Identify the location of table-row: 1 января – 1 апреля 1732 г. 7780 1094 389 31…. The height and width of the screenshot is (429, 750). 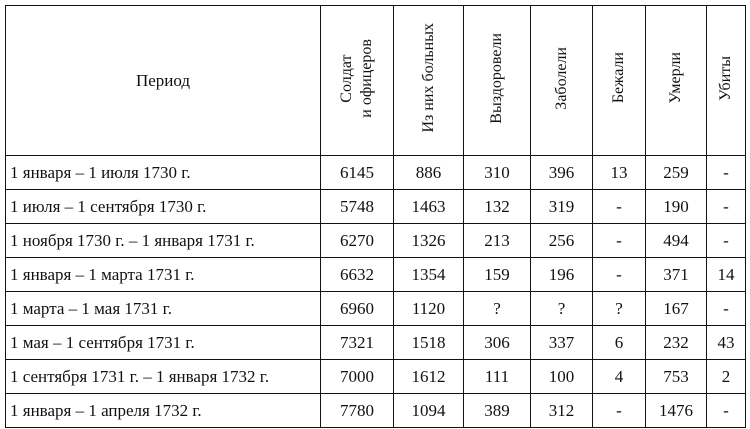
(375, 410).